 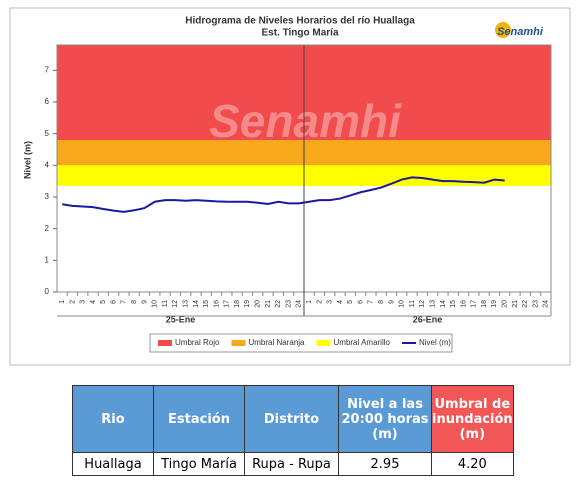 What do you see at coordinates (503, 30) in the screenshot?
I see `logo-sun` at bounding box center [503, 30].